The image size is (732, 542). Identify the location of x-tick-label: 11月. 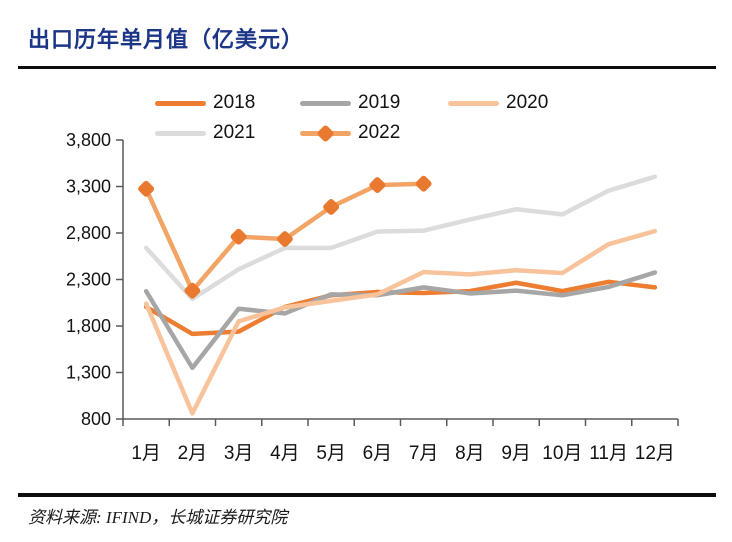
(608, 453).